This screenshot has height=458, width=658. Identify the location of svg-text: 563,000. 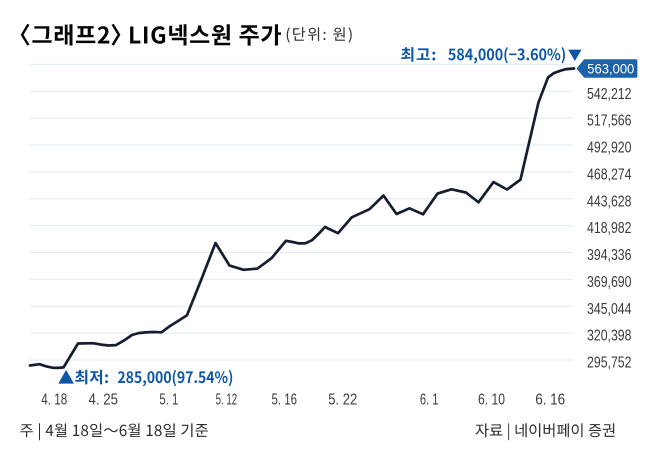
(610, 70).